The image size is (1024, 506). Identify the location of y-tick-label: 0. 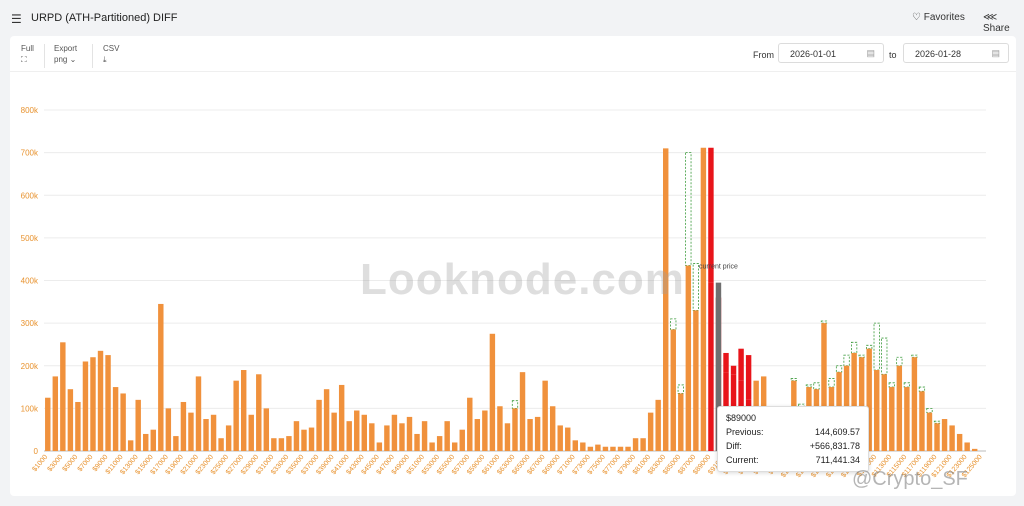
(36, 451).